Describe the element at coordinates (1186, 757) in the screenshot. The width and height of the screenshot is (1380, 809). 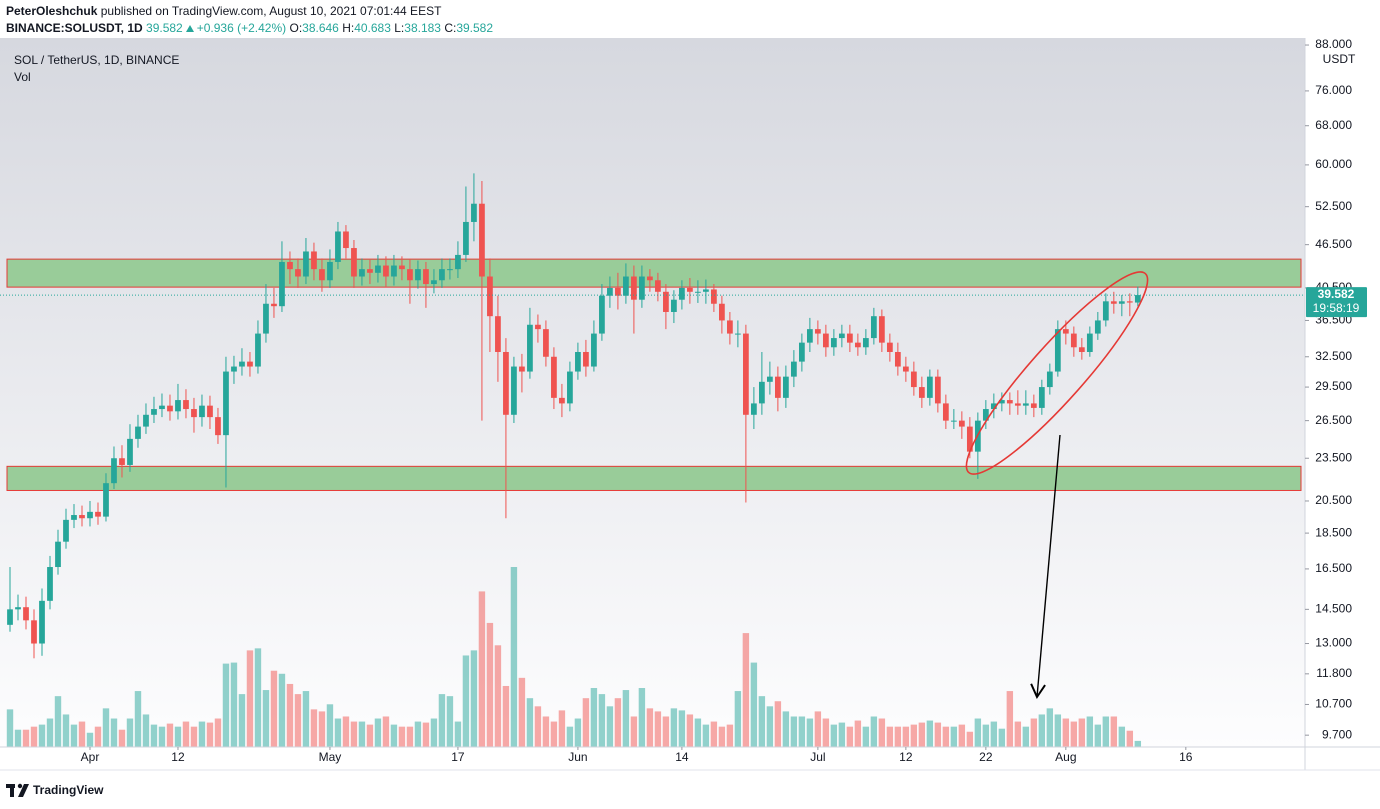
I see `x-tick-label: 16` at that location.